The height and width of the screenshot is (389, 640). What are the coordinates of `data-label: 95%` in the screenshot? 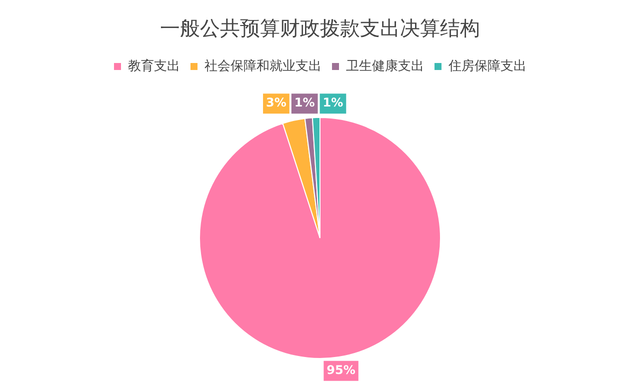 It's located at (341, 369).